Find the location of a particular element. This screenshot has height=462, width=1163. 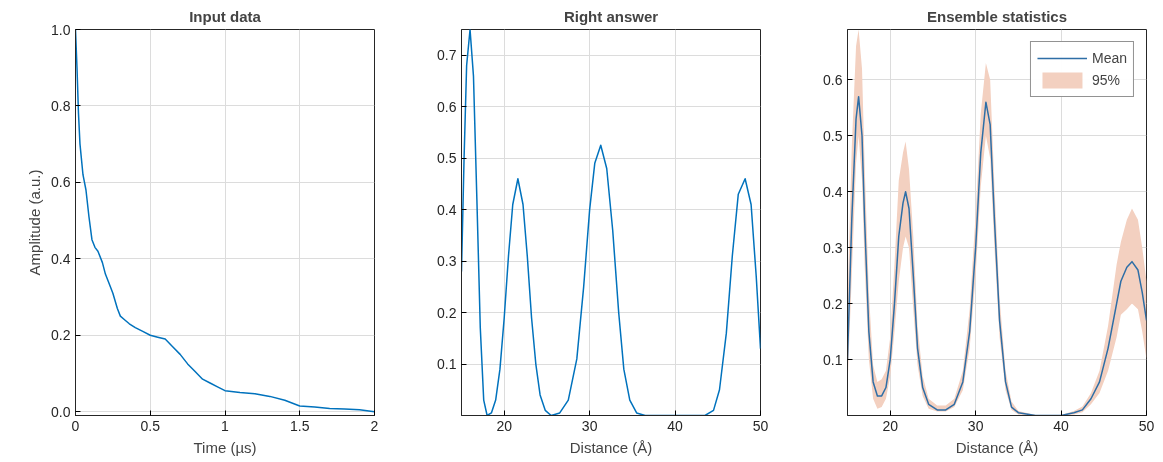

x-axis-title: Time (µs) is located at coordinates (225, 447).